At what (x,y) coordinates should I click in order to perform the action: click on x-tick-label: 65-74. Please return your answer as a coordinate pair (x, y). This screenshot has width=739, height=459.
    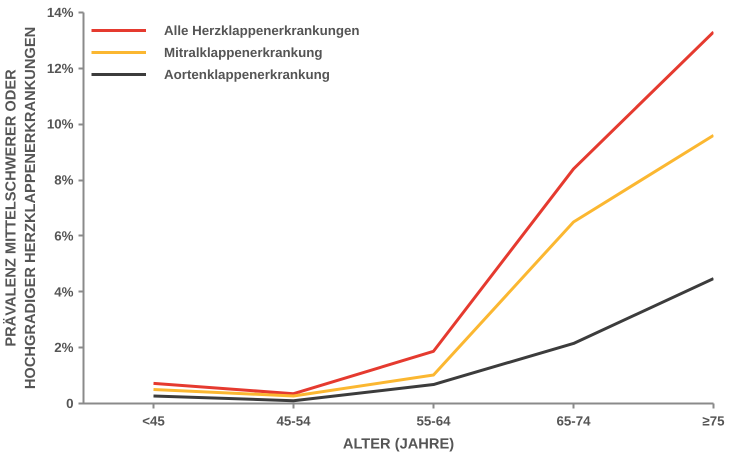
    Looking at the image, I should click on (574, 421).